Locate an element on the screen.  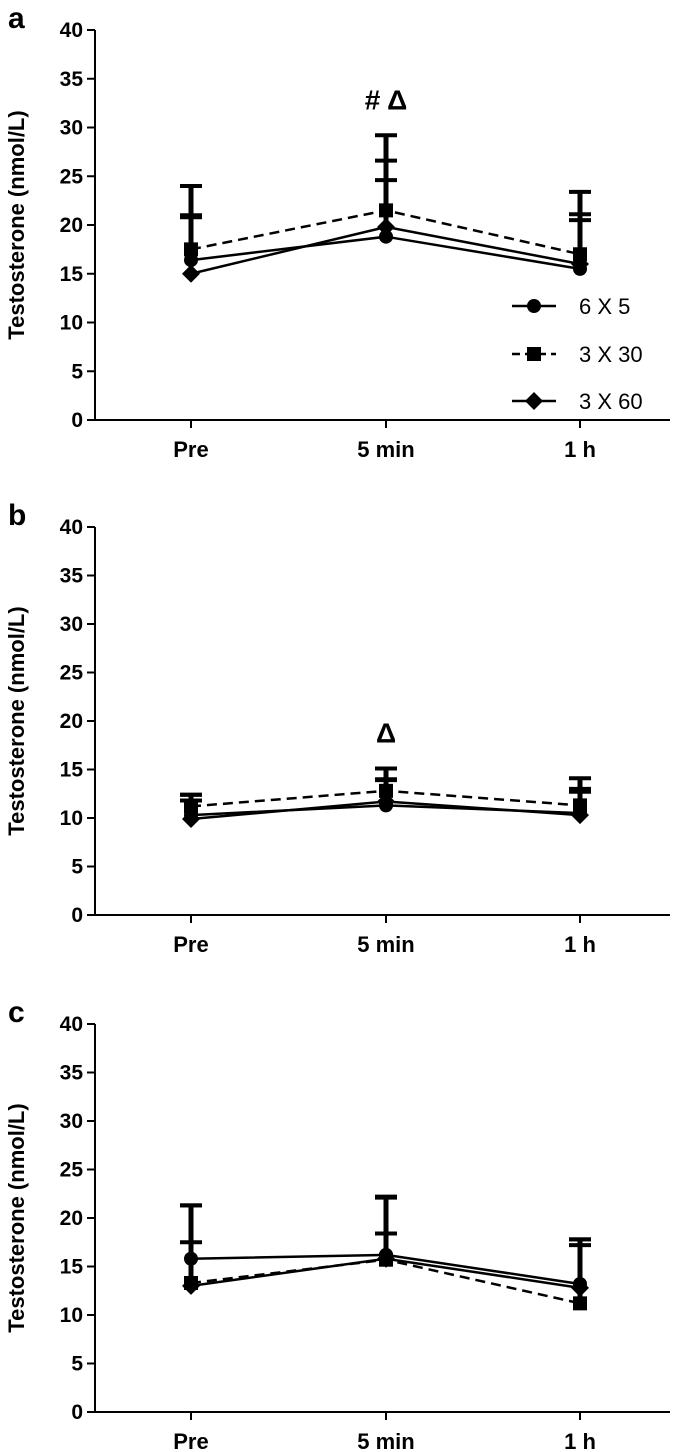
significance-annotation: # Δ is located at coordinates (386, 99).